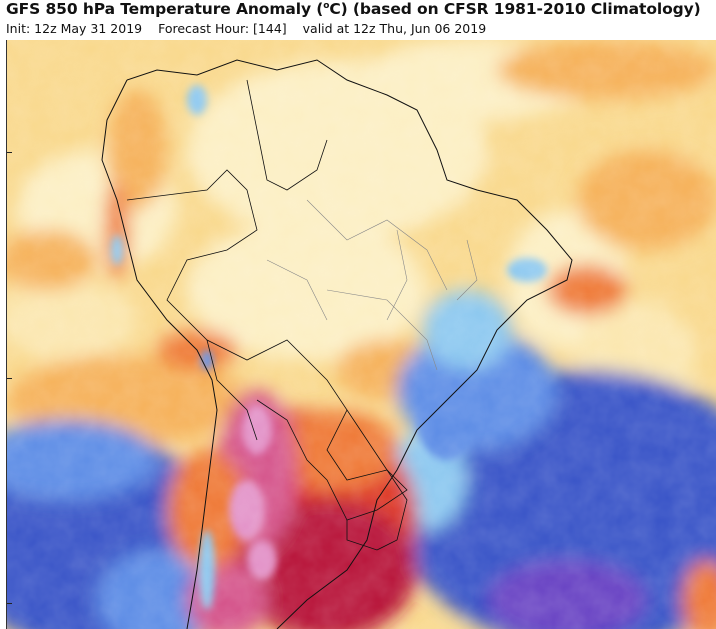  What do you see at coordinates (222, 28) in the screenshot?
I see `forecast-hour: Forecast Hour: [144]` at bounding box center [222, 28].